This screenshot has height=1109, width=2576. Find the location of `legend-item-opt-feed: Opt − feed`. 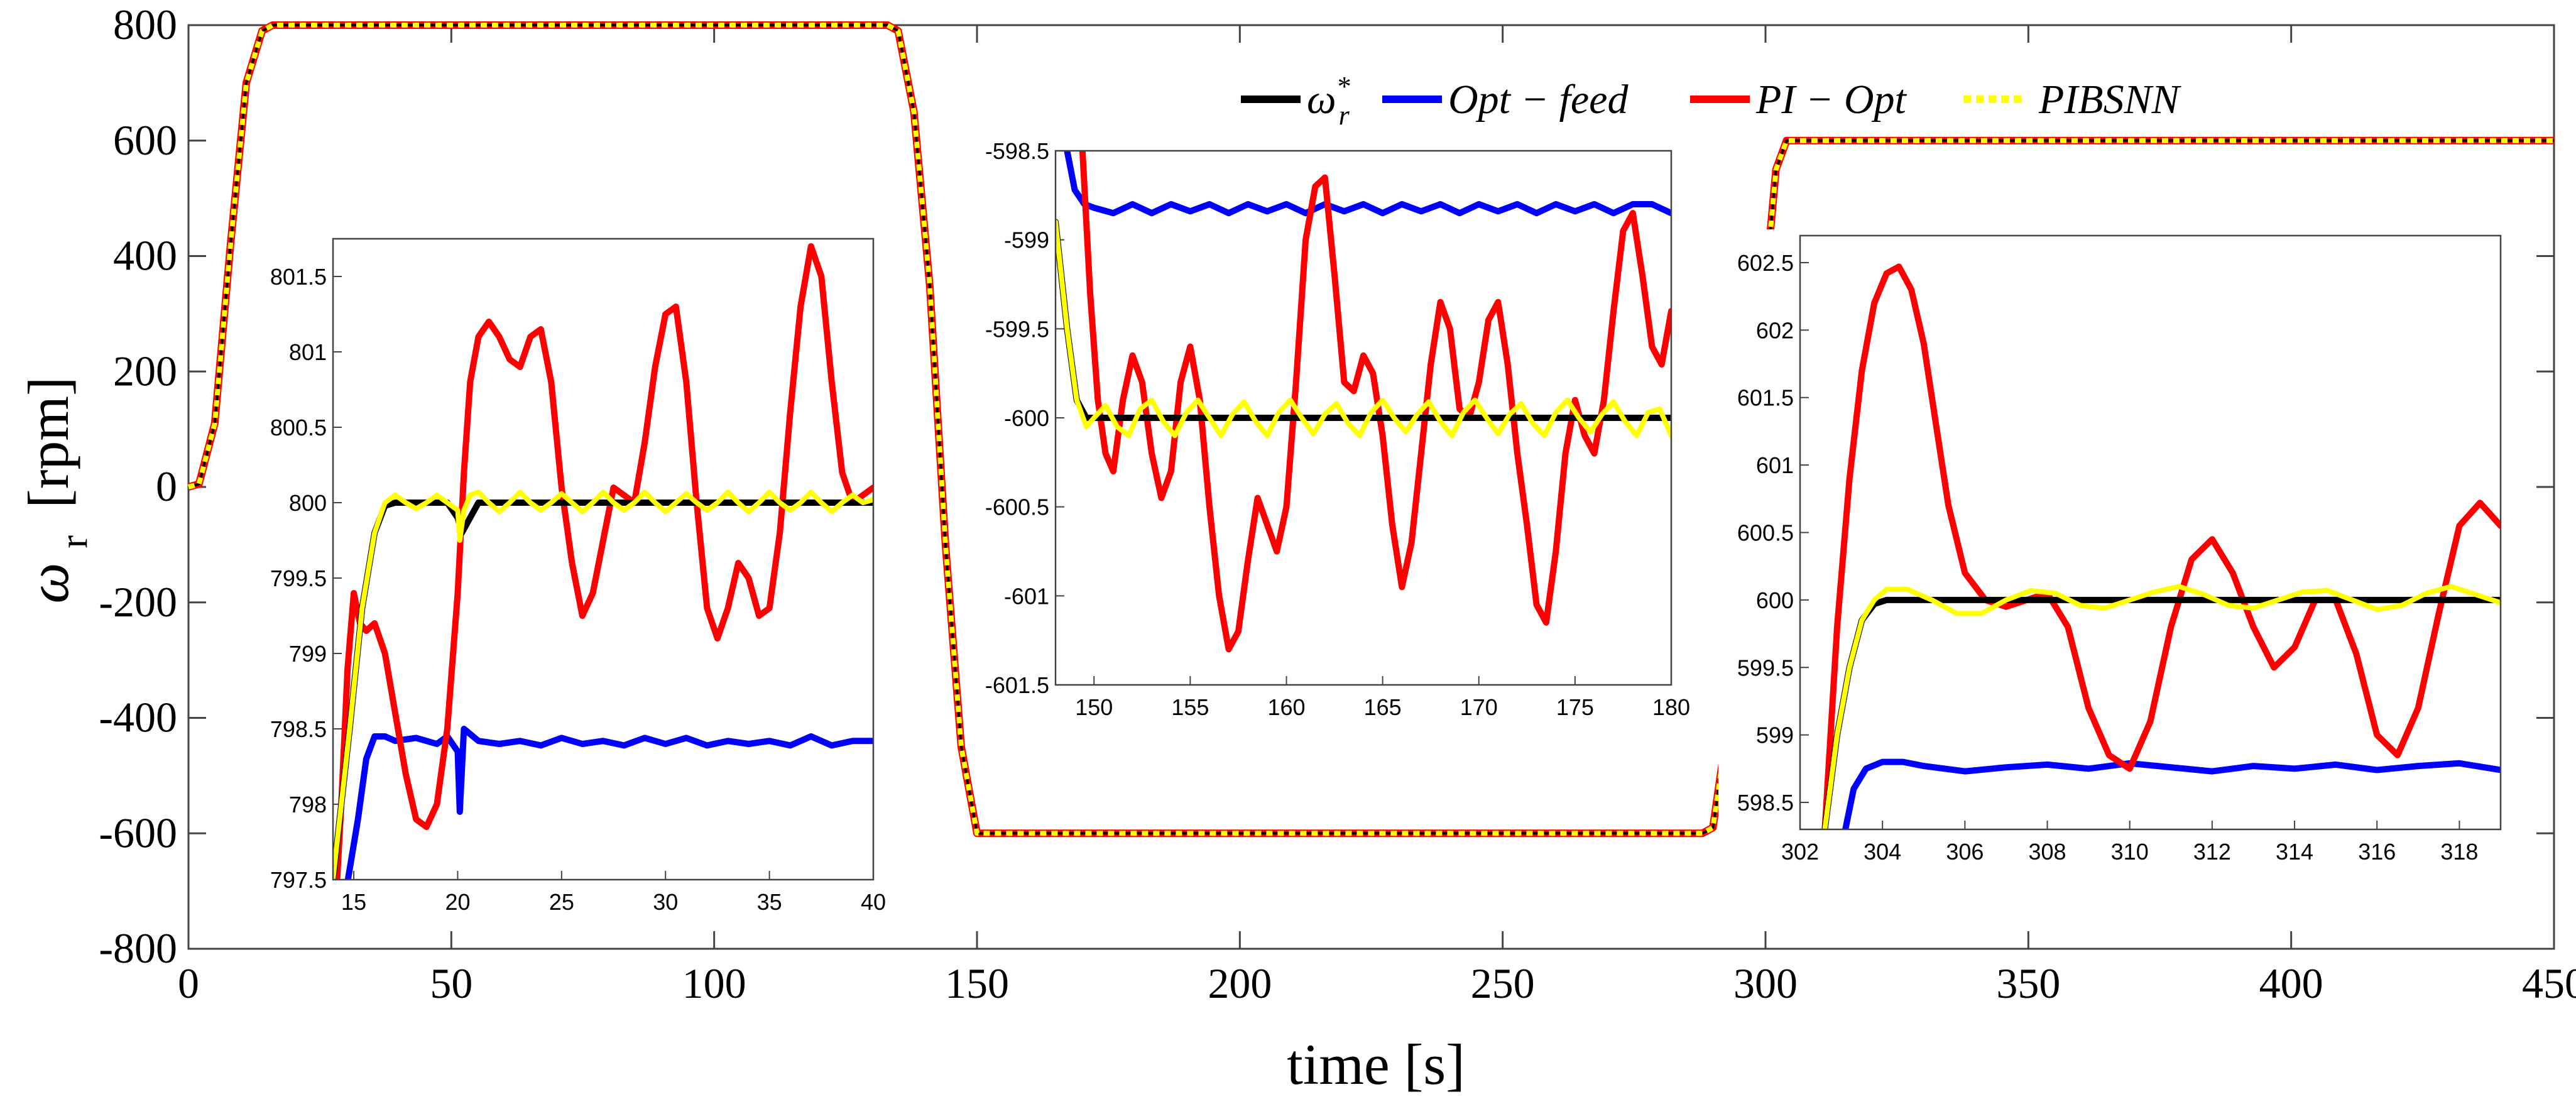

legend-item-opt-feed: Opt − feed is located at coordinates (1505, 100).